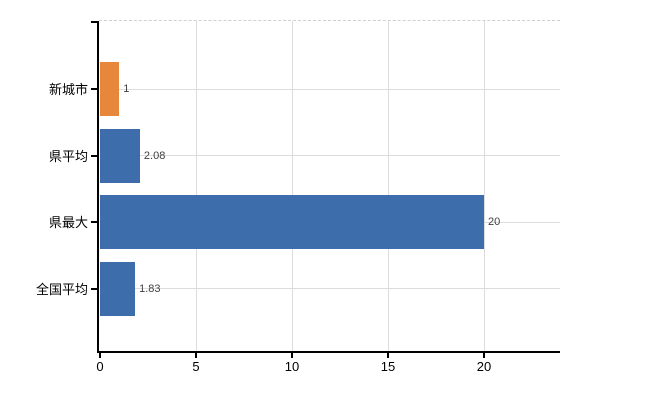 The height and width of the screenshot is (400, 650). Describe the element at coordinates (126, 89) in the screenshot. I see `bar-value-label: 1` at that location.